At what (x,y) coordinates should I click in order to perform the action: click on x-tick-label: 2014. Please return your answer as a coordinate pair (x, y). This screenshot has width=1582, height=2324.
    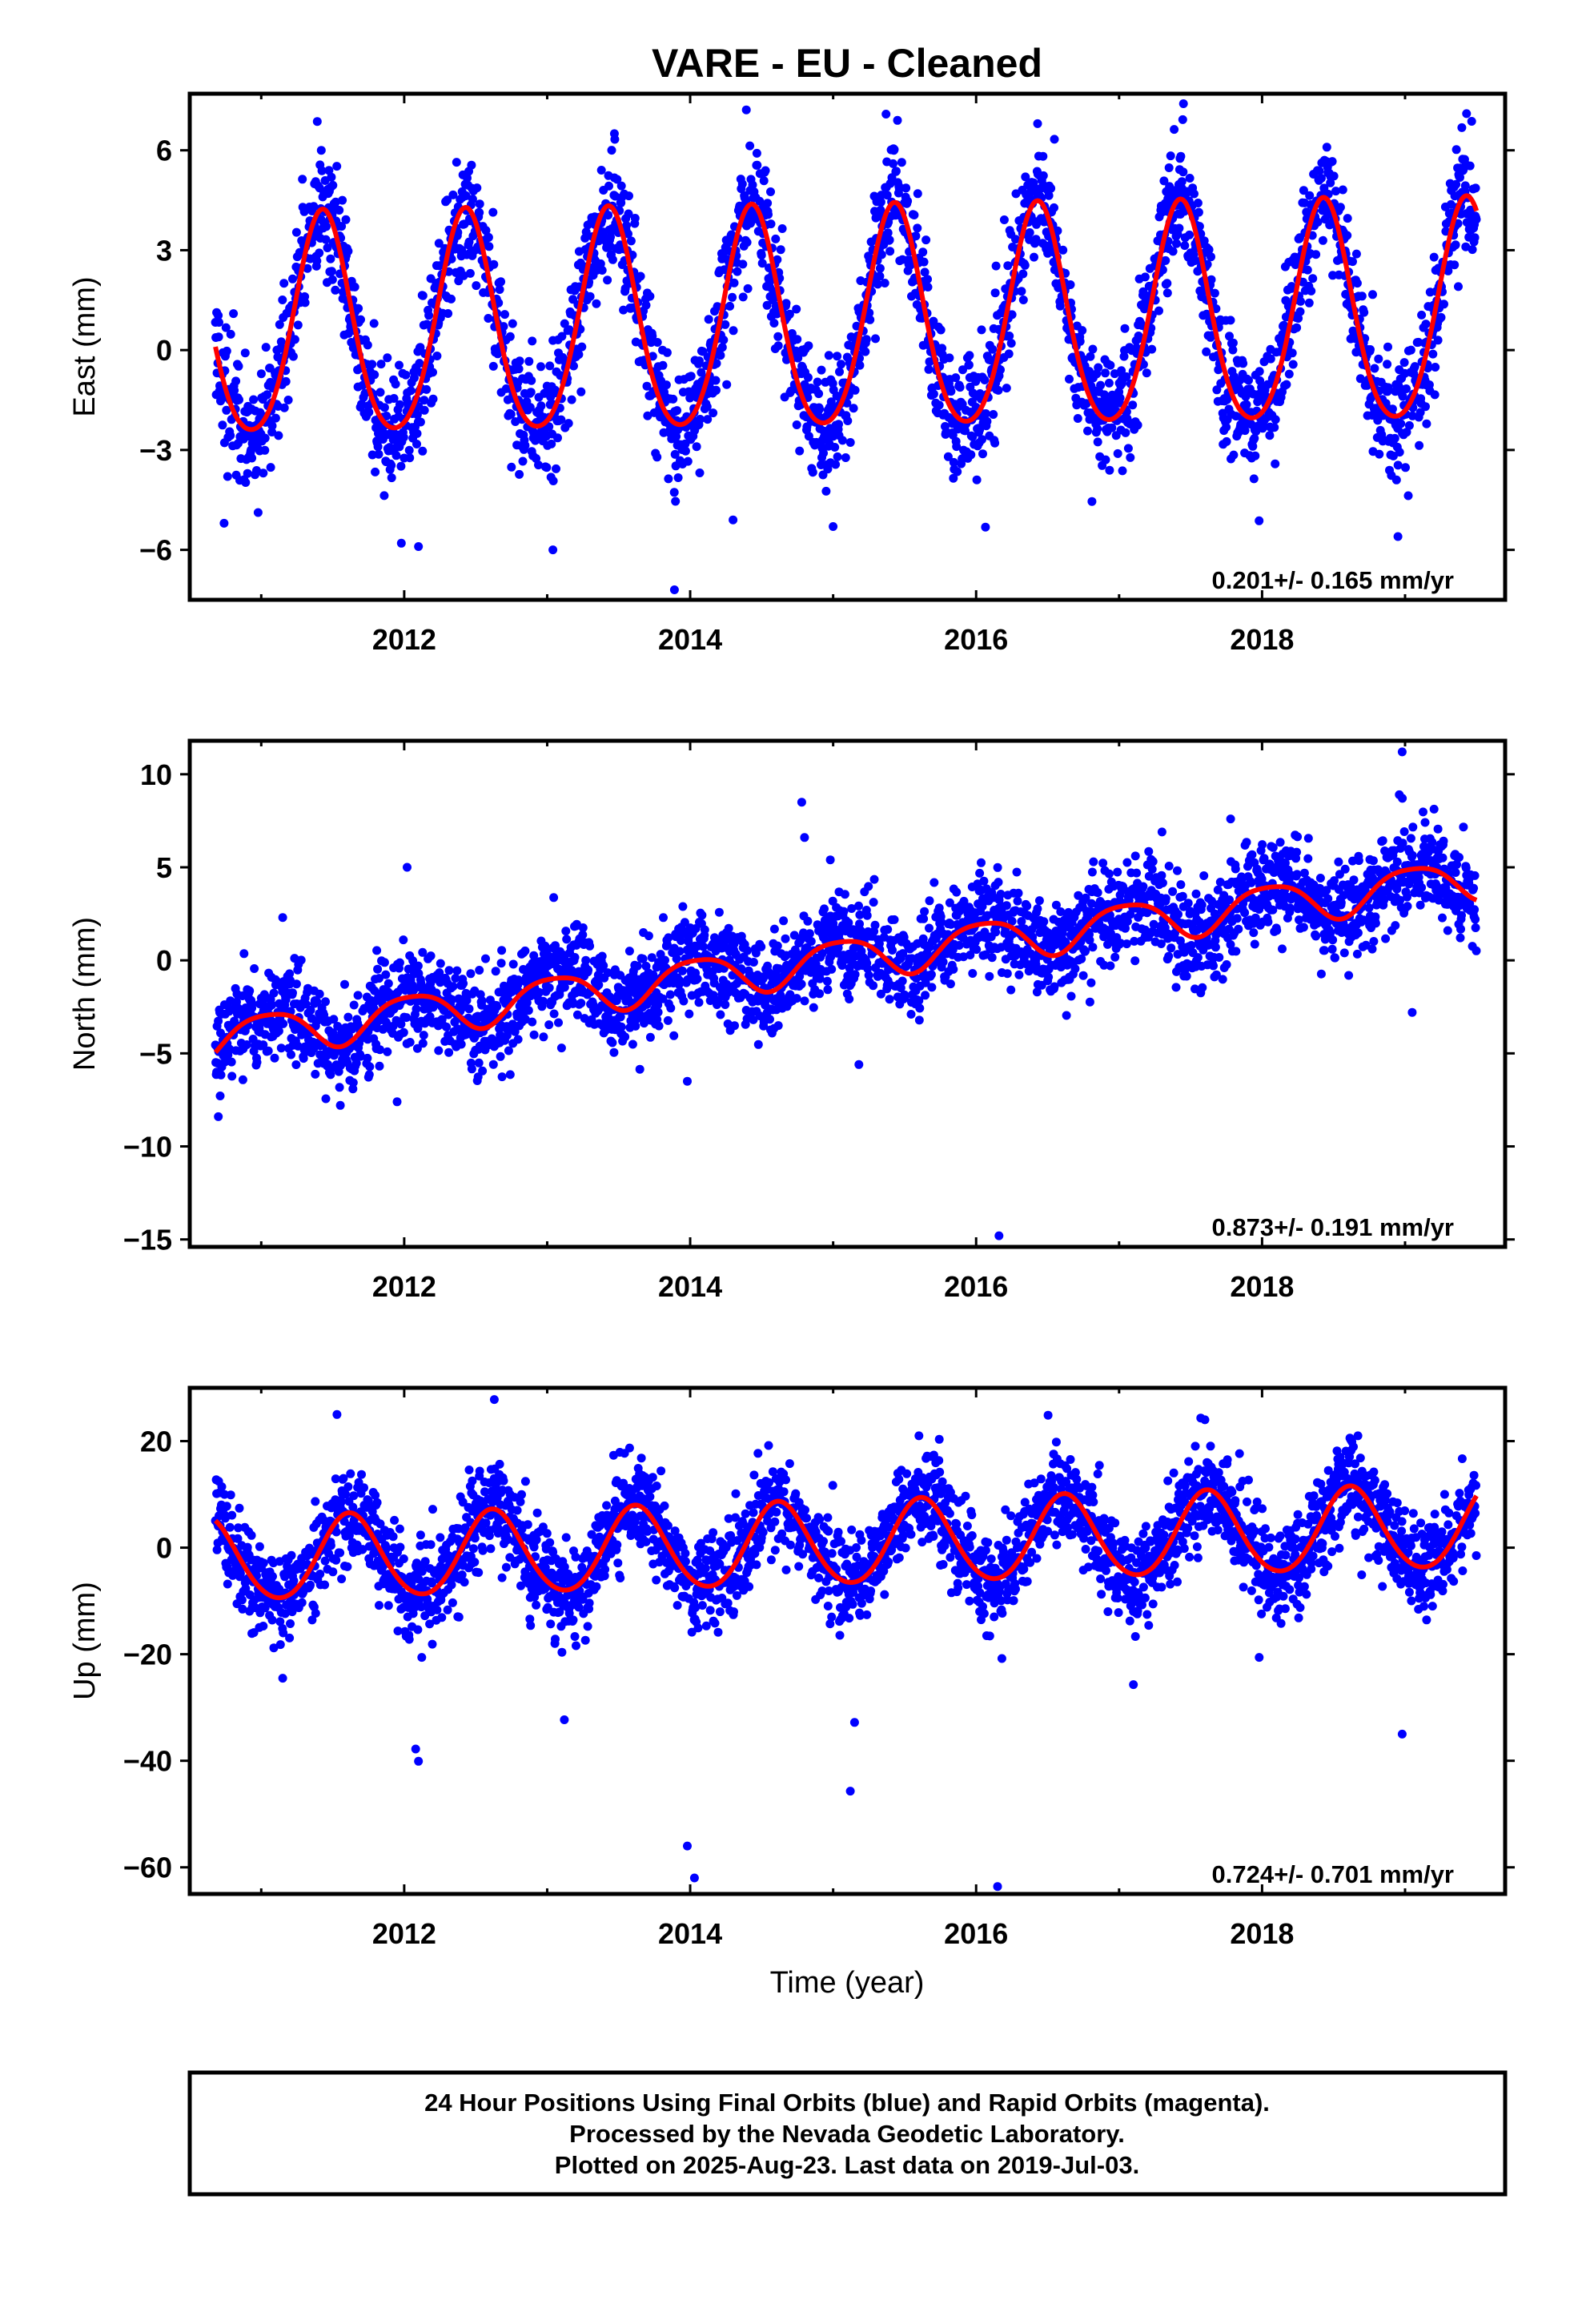
    Looking at the image, I should click on (690, 639).